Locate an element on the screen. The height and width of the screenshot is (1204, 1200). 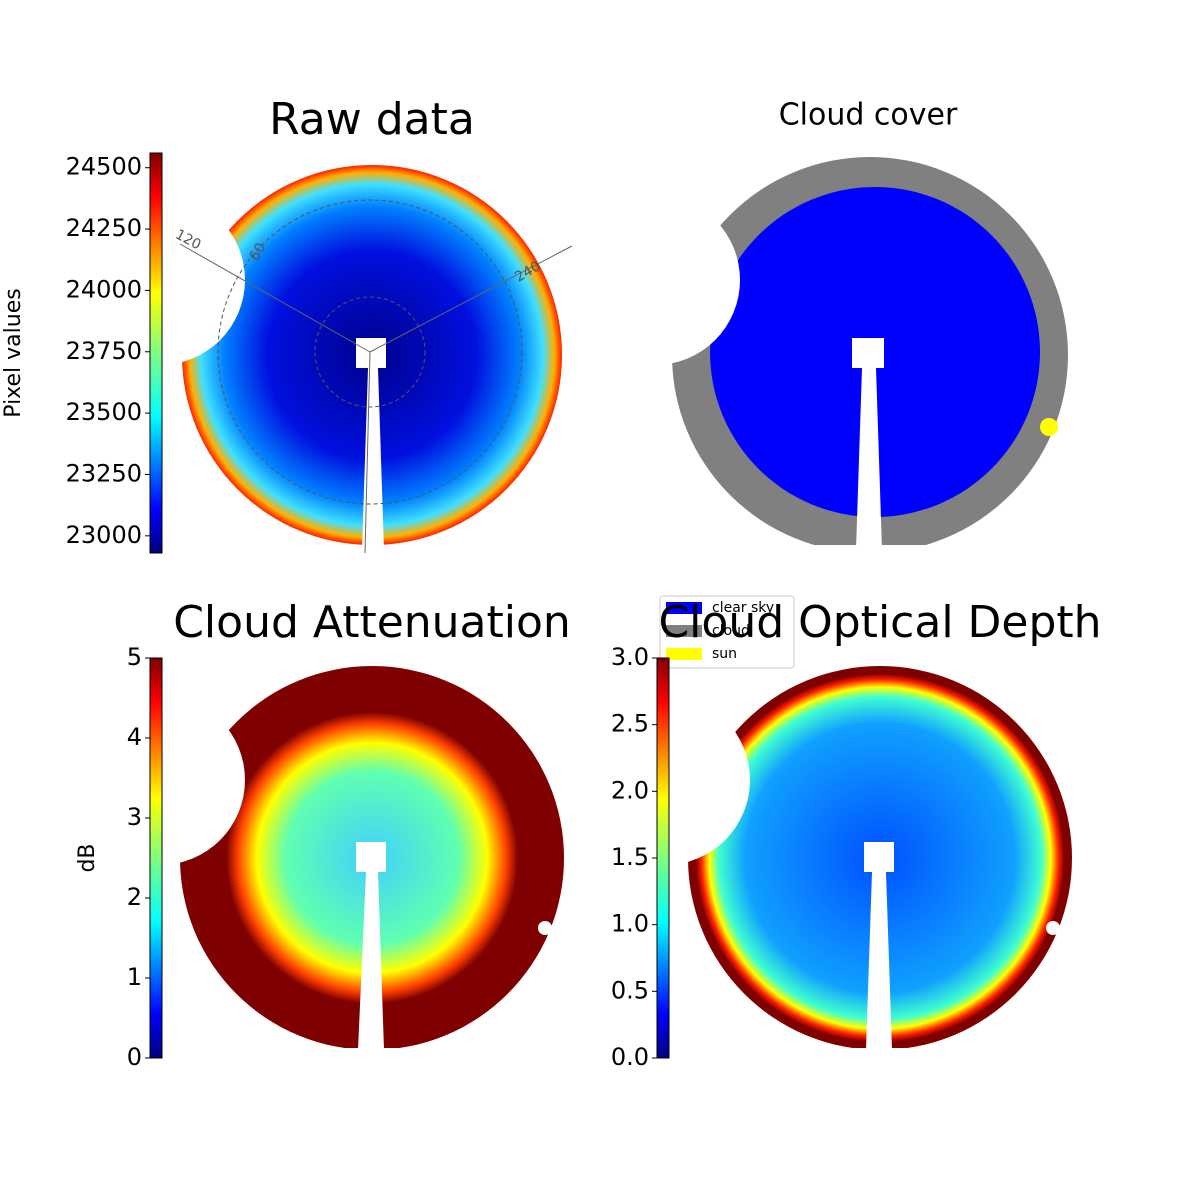
colorbar-tick-label: 3 is located at coordinates (134, 817).